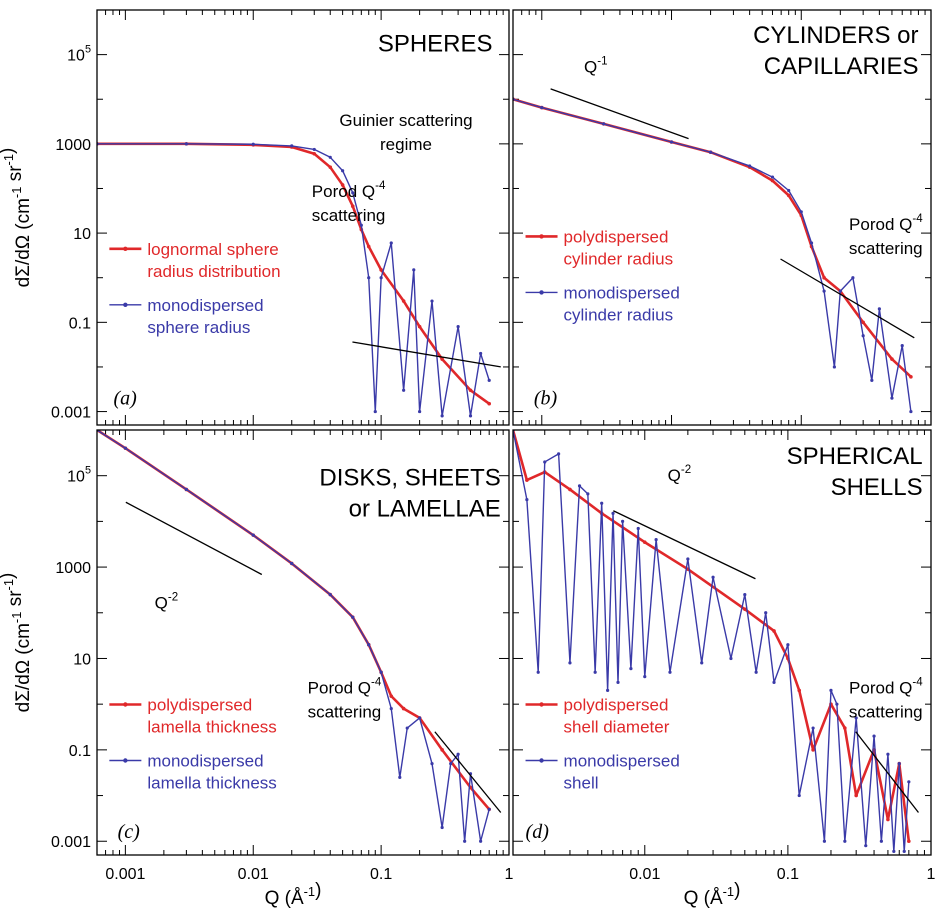  I want to click on x-tick-label: 1, so click(931, 874).